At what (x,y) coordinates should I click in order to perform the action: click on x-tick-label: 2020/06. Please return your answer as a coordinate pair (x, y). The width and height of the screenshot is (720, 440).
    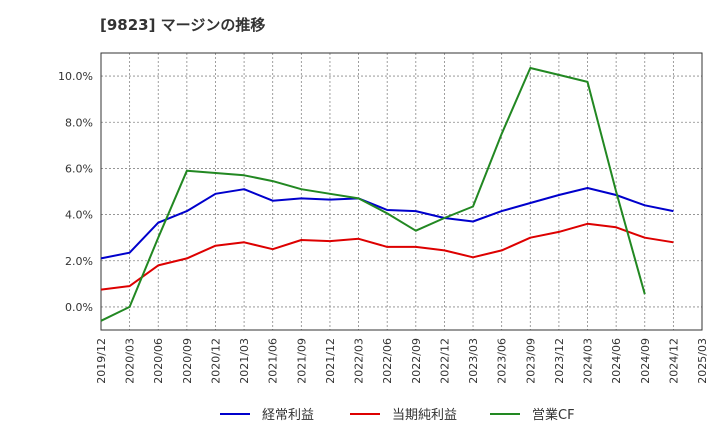
    Looking at the image, I should click on (158, 361).